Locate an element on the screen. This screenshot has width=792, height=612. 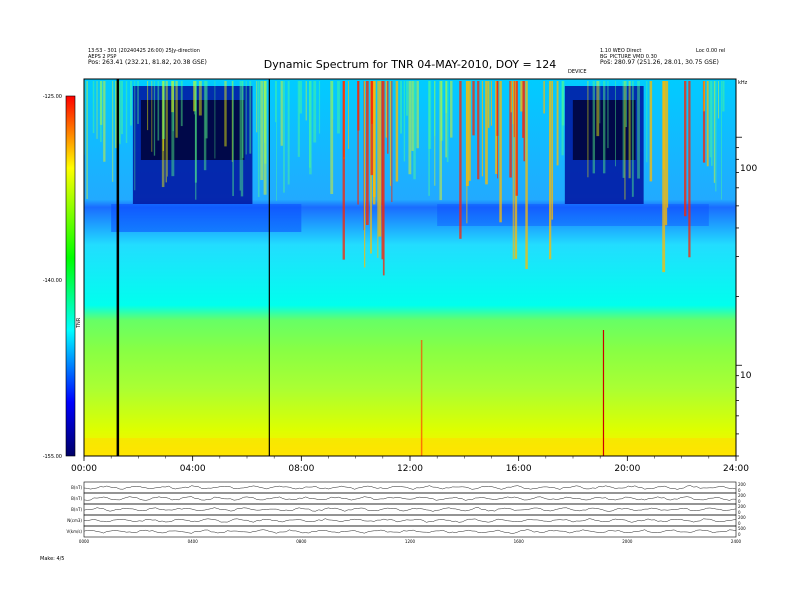
panel-x-tick-label: 0800 is located at coordinates (301, 541).